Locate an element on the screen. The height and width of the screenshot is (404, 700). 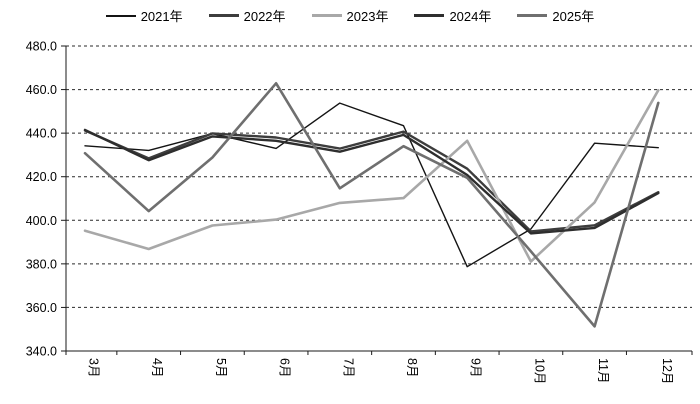
x-axis-label: 4月 is located at coordinates (157, 367).